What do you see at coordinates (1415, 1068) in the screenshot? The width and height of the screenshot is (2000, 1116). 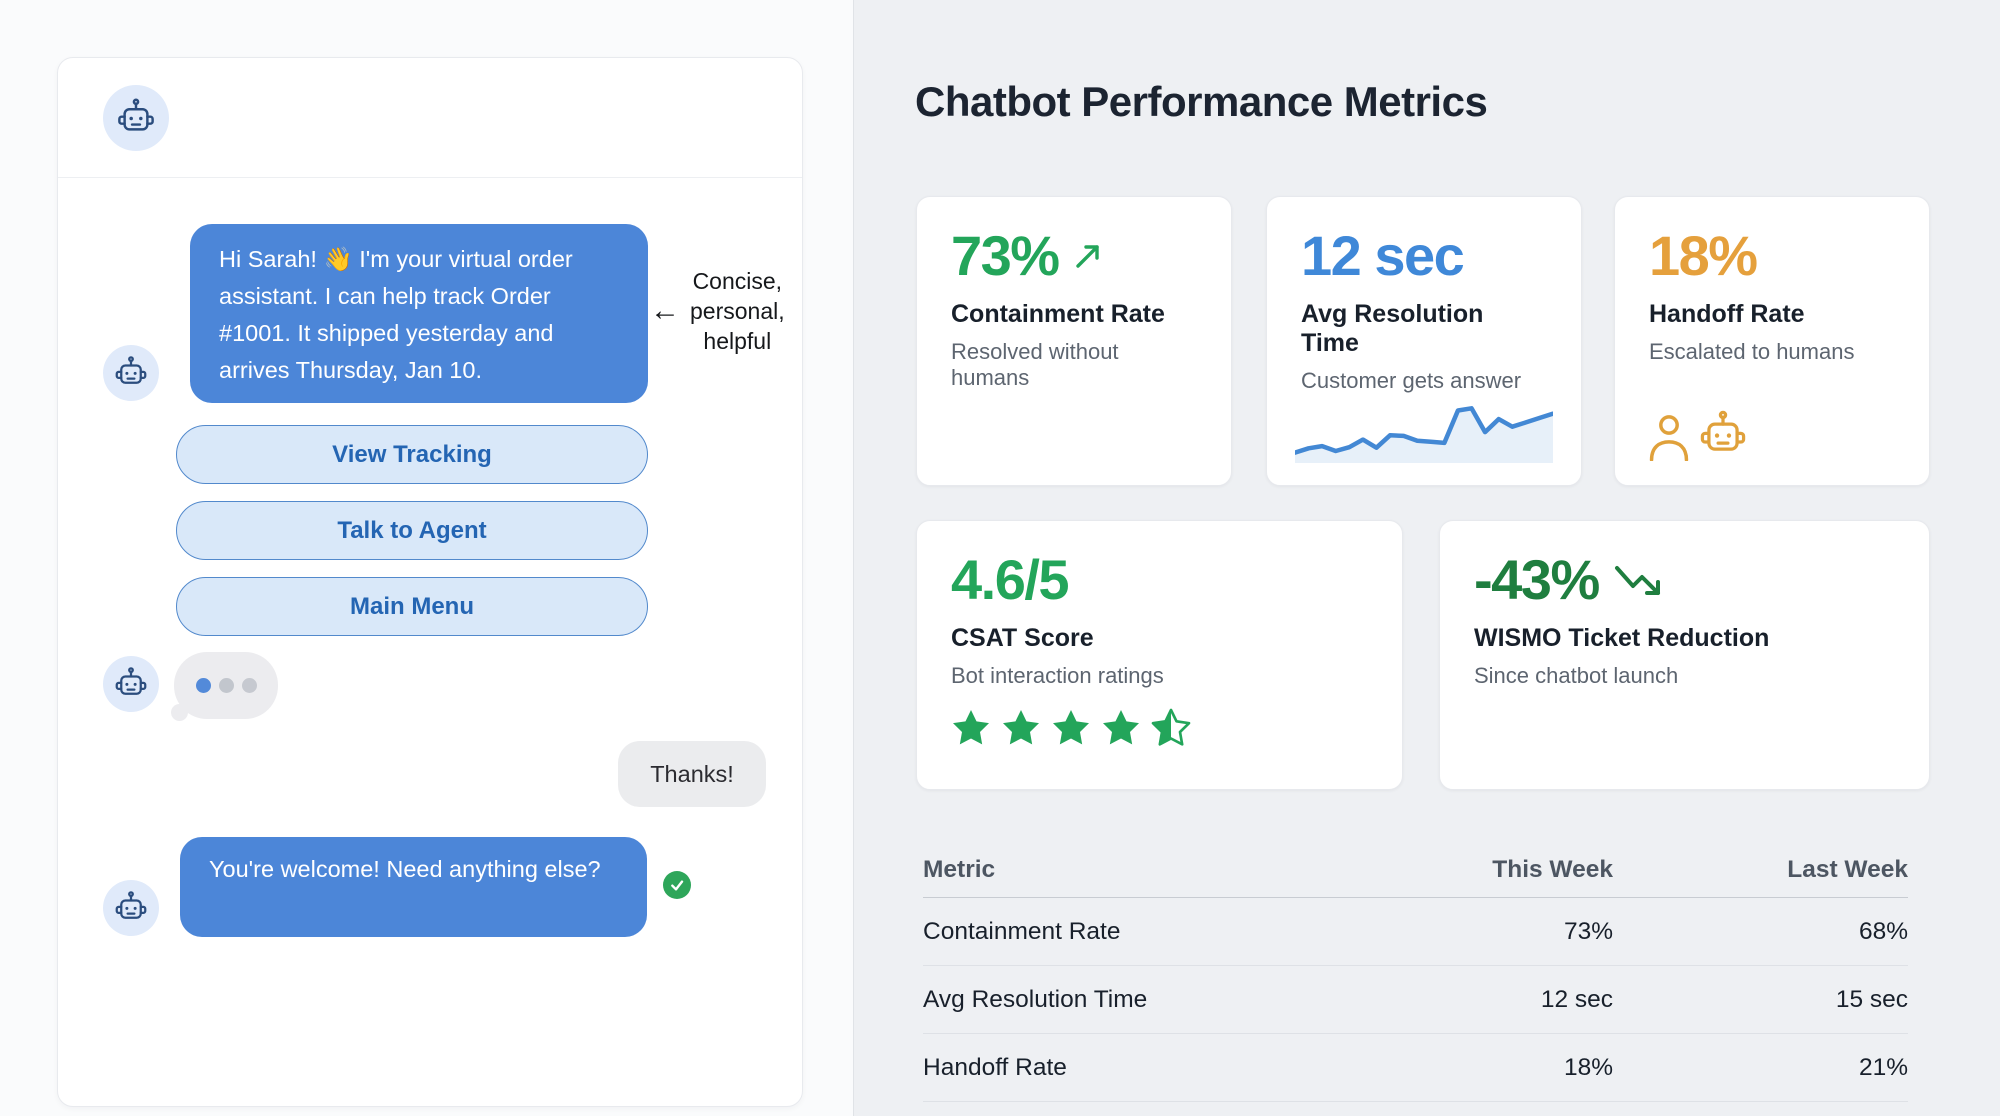 I see `table-row: Handoff Rate 18% 21%` at bounding box center [1415, 1068].